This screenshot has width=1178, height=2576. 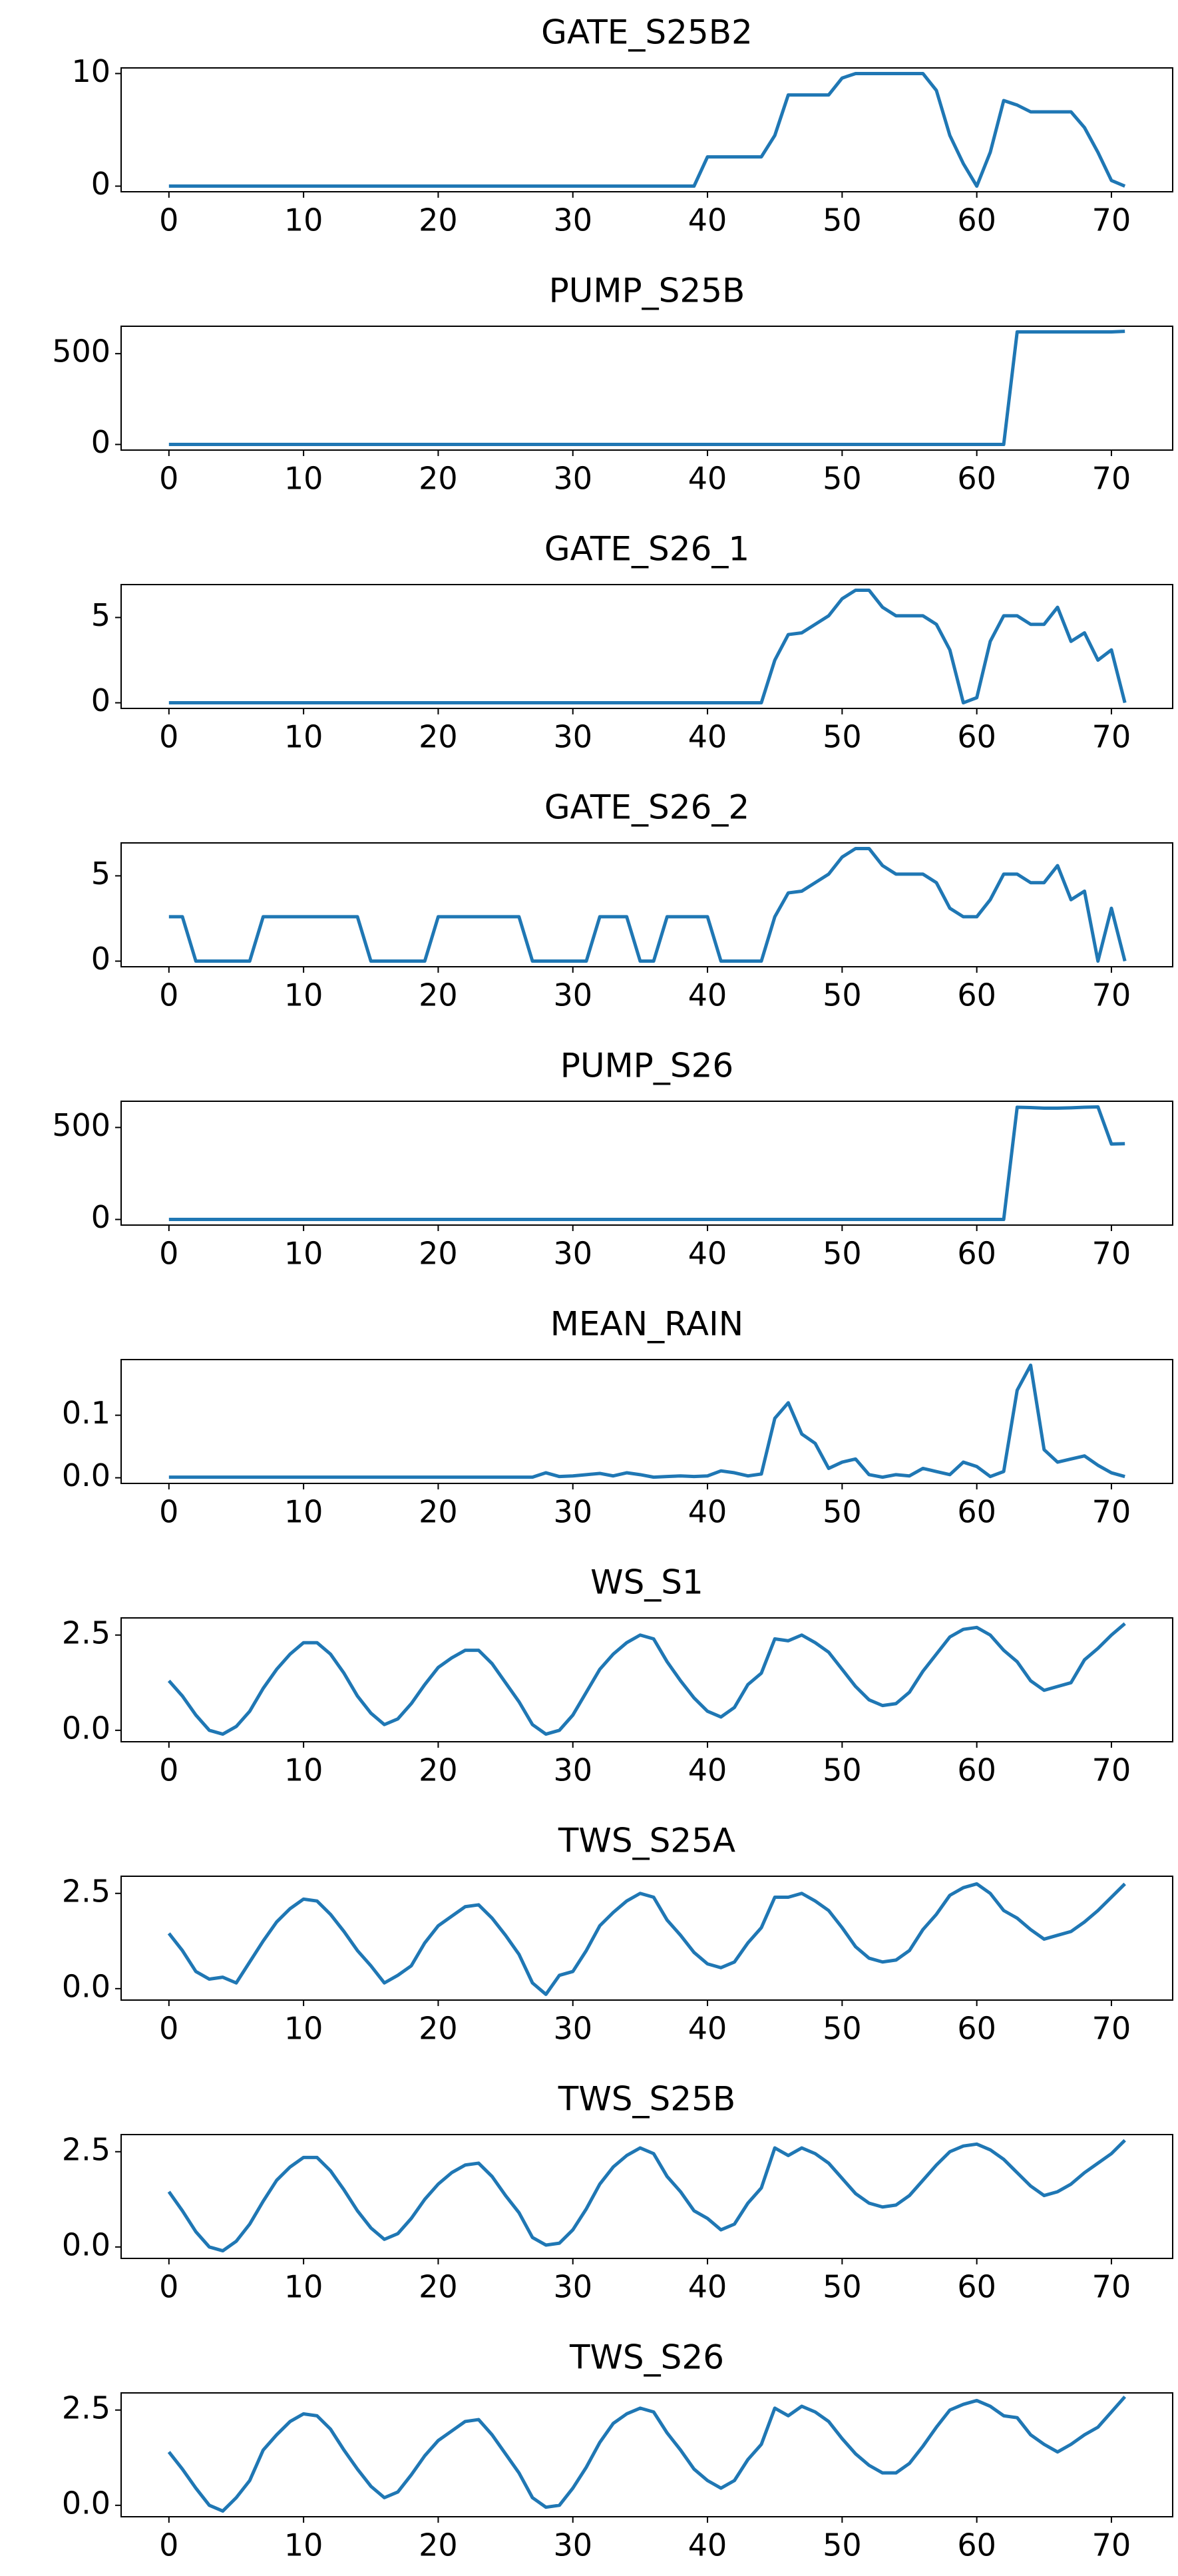 I want to click on subplot: GATE_S26_2 0 10 20 30 40 50 60 70 0 5, so click(x=632, y=901).